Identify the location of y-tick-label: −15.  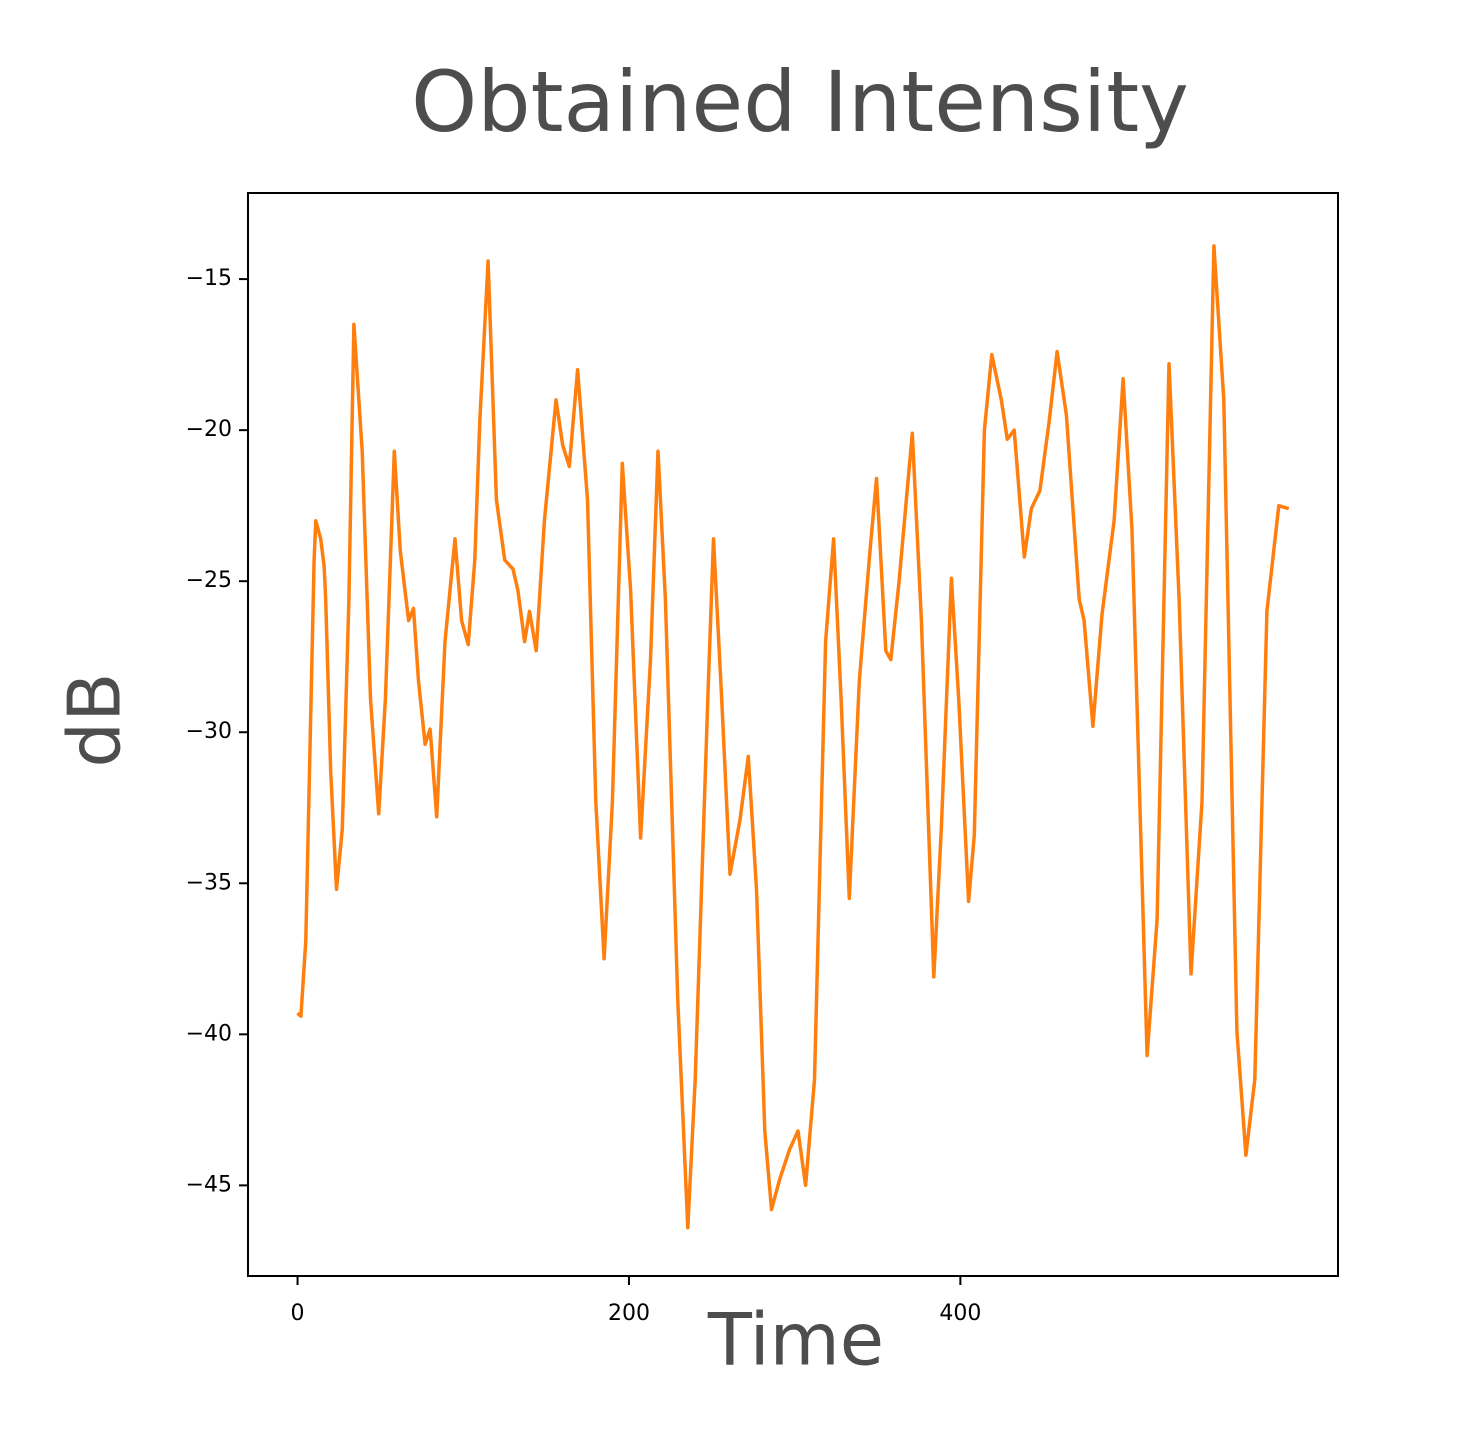
(209, 278).